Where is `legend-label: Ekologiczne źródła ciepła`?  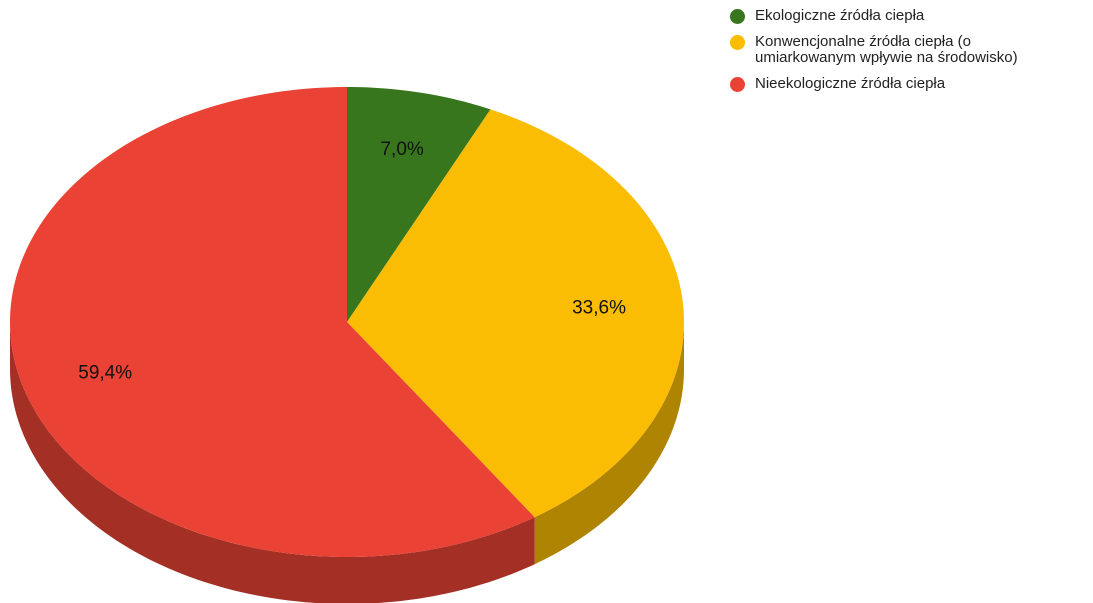
legend-label: Ekologiczne źródła ciepła is located at coordinates (840, 15).